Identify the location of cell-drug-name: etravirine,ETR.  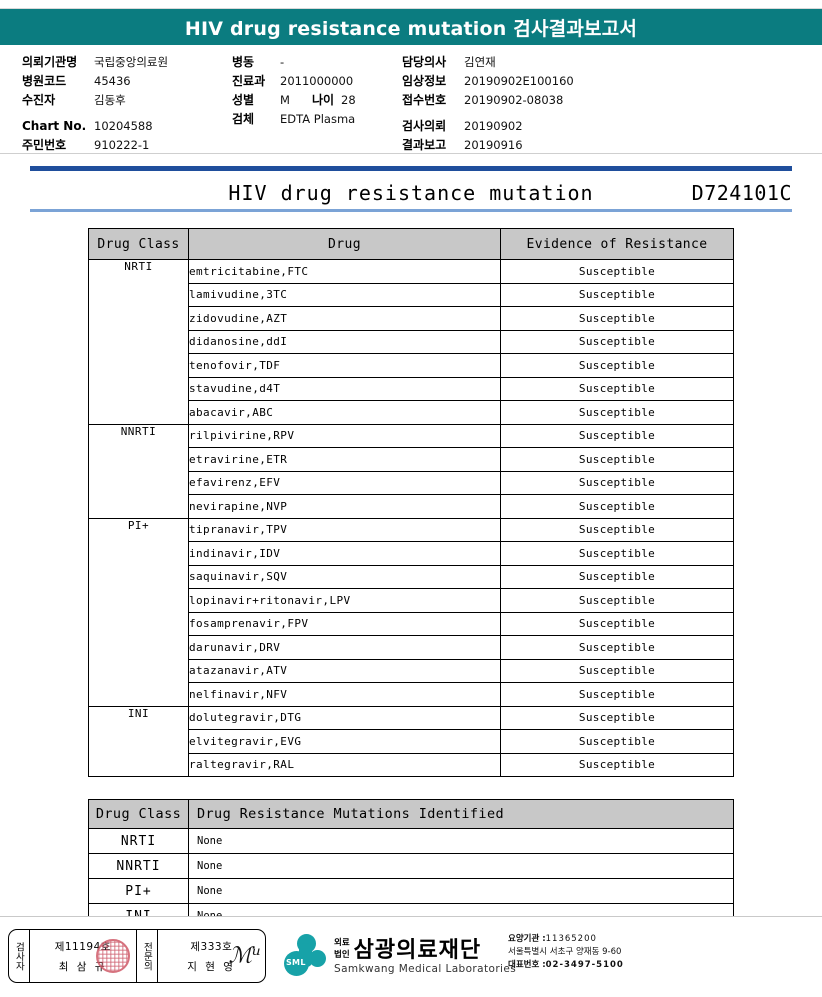
(344, 459).